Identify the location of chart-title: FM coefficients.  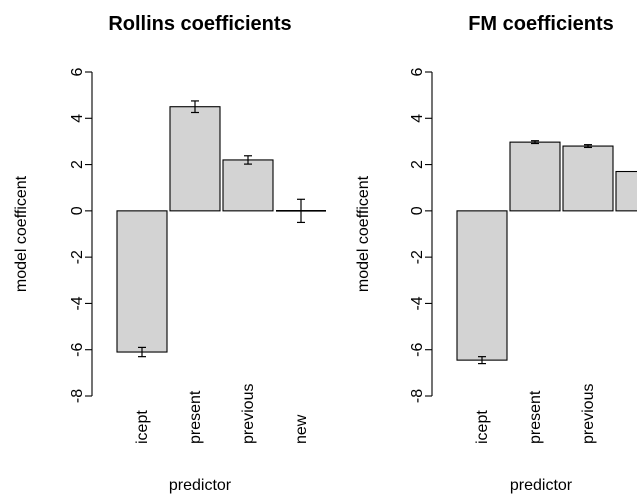
(541, 24).